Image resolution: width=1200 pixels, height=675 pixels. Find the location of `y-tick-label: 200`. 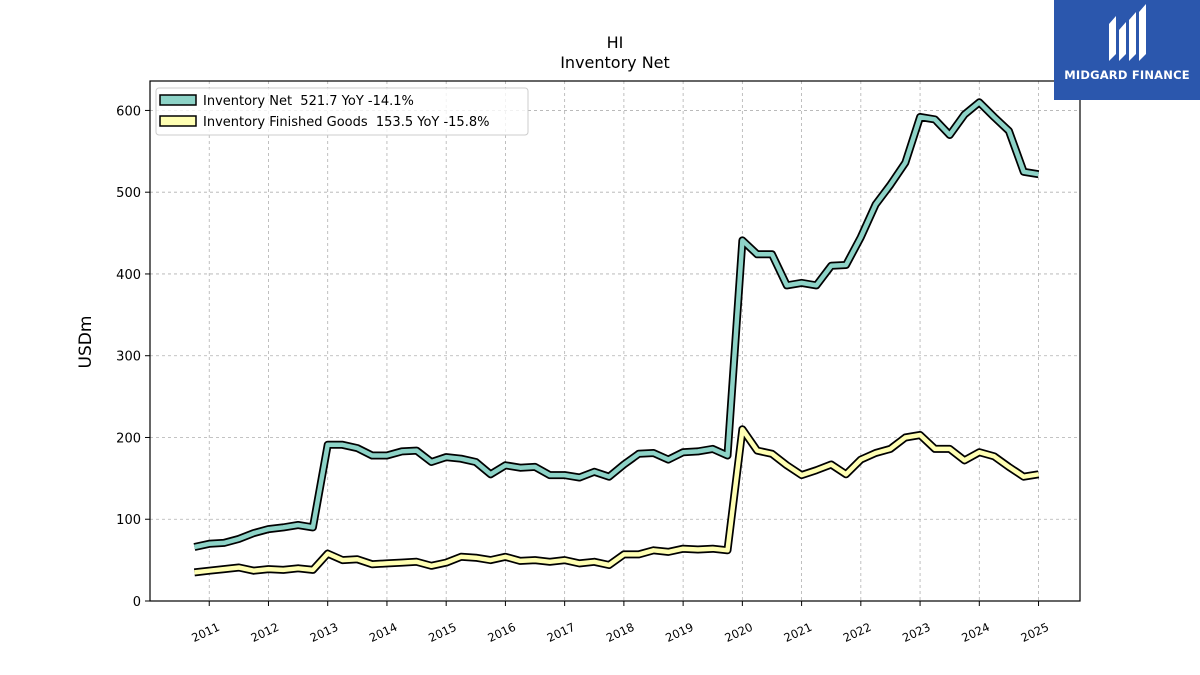

y-tick-label: 200 is located at coordinates (128, 438).